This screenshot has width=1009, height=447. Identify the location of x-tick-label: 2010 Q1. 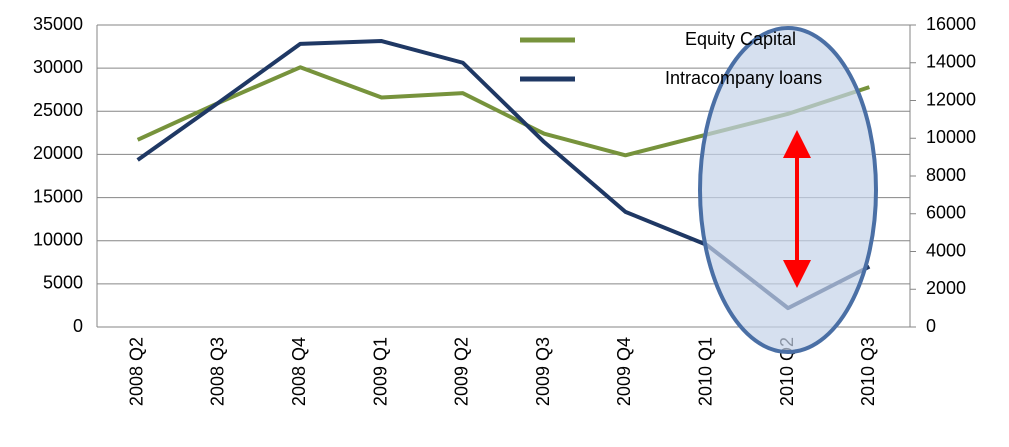
(706, 371).